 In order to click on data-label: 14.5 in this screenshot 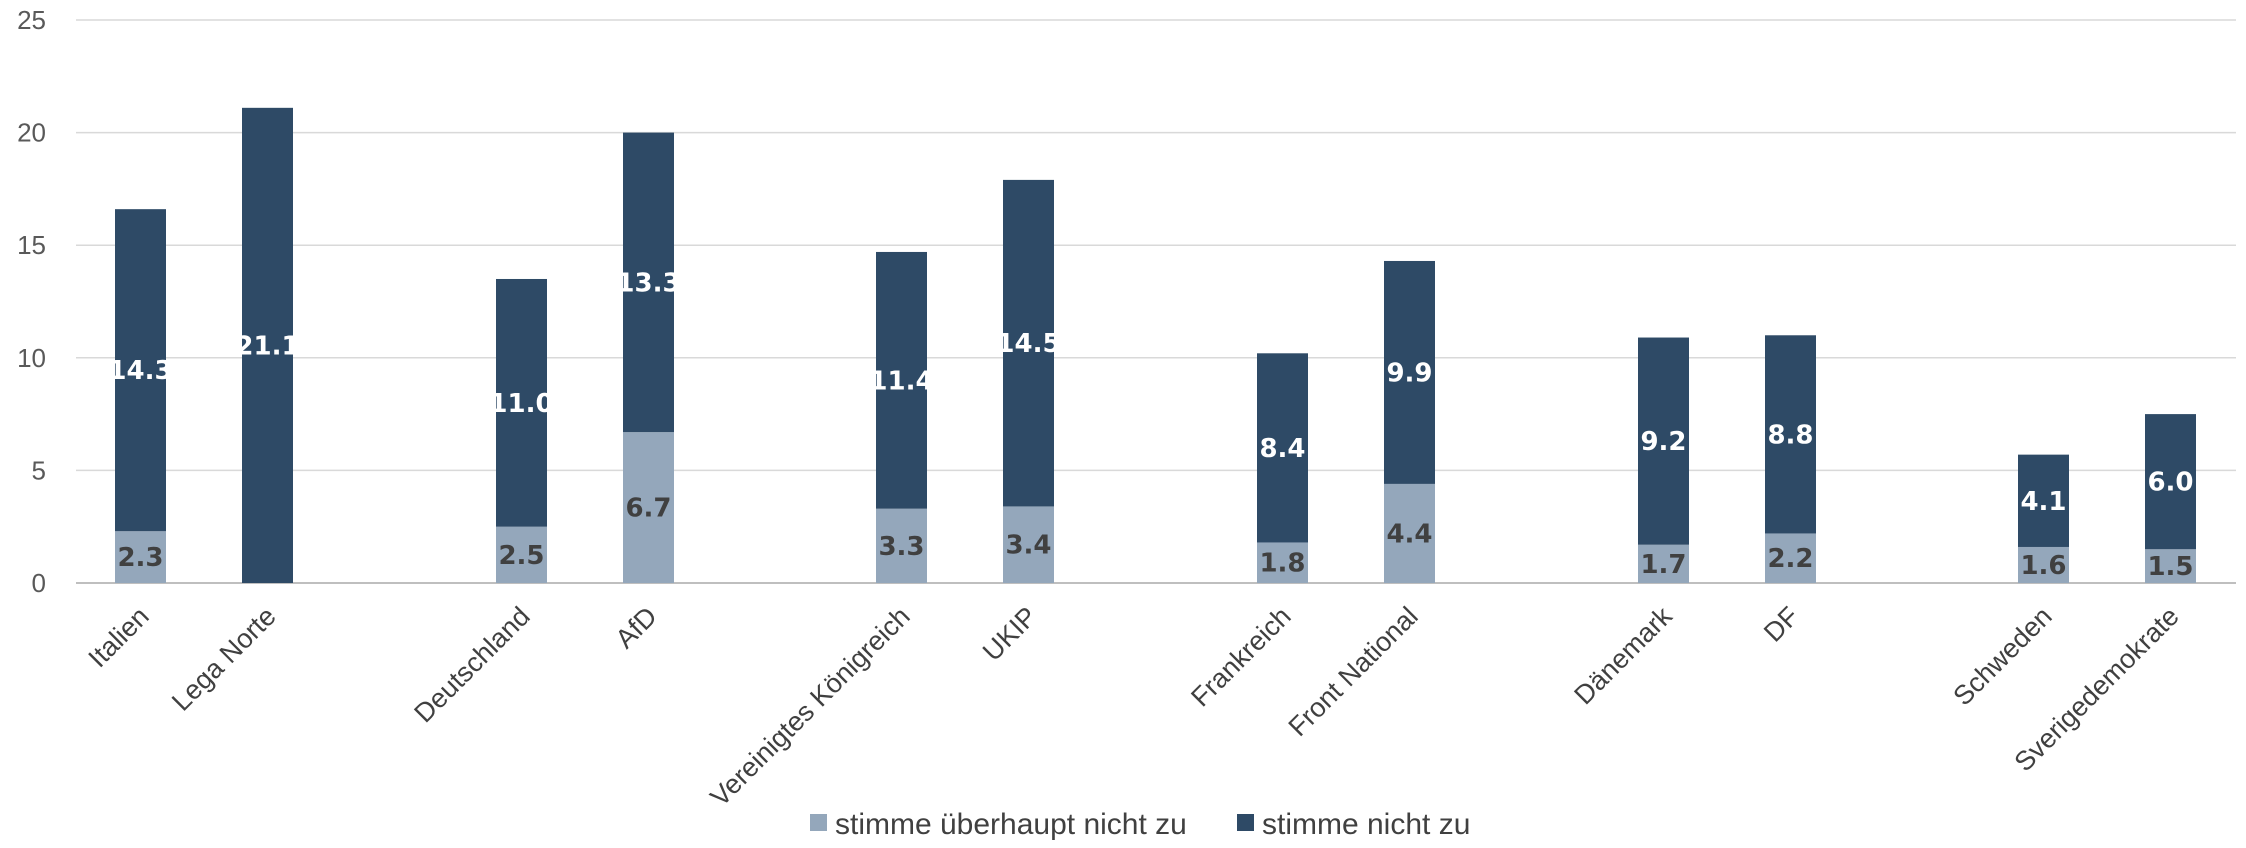, I will do `click(1028, 344)`.